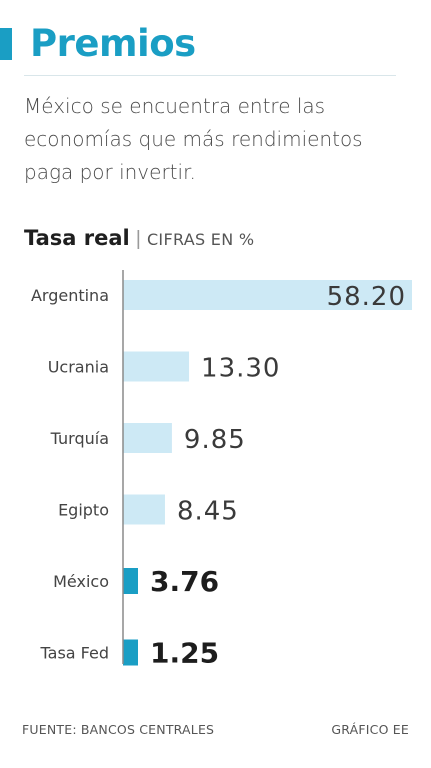  Describe the element at coordinates (215, 440) in the screenshot. I see `value-label-turquia: 9.85` at that location.